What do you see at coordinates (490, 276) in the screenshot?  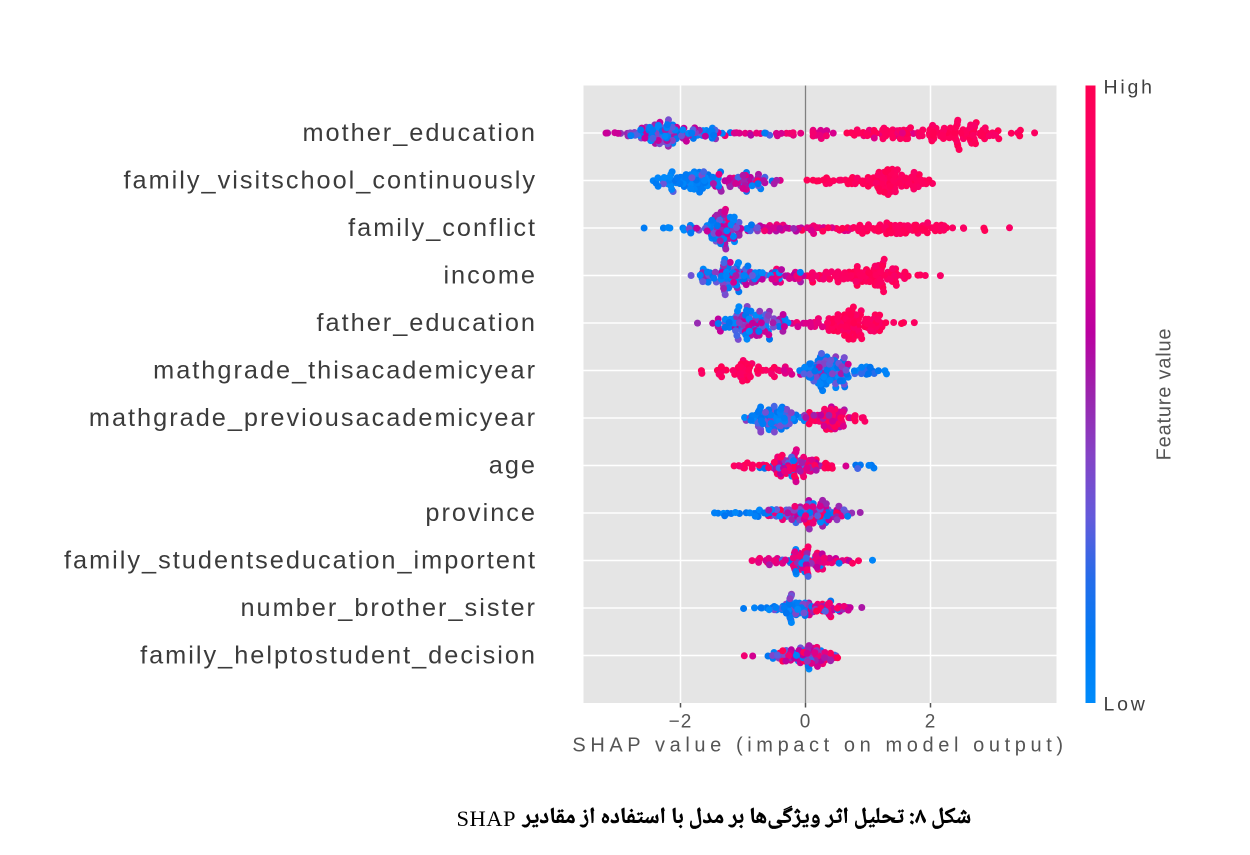 I see `svg-text: income` at bounding box center [490, 276].